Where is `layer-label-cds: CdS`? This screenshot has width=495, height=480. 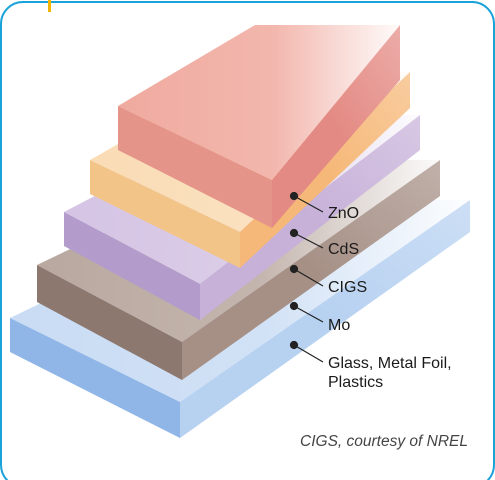
layer-label-cds: CdS is located at coordinates (343, 249).